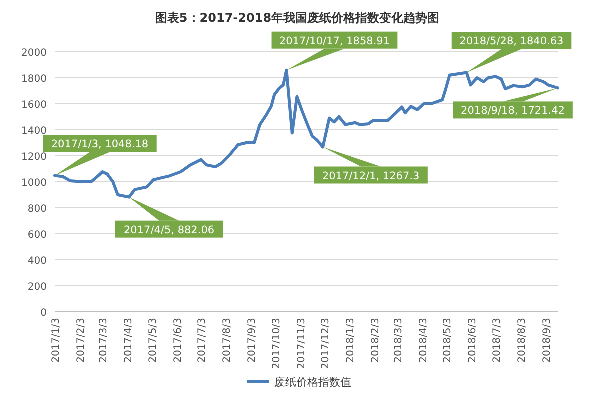 The height and width of the screenshot is (402, 595). Describe the element at coordinates (448, 340) in the screenshot. I see `x-tick-label: 2018/5/3` at that location.